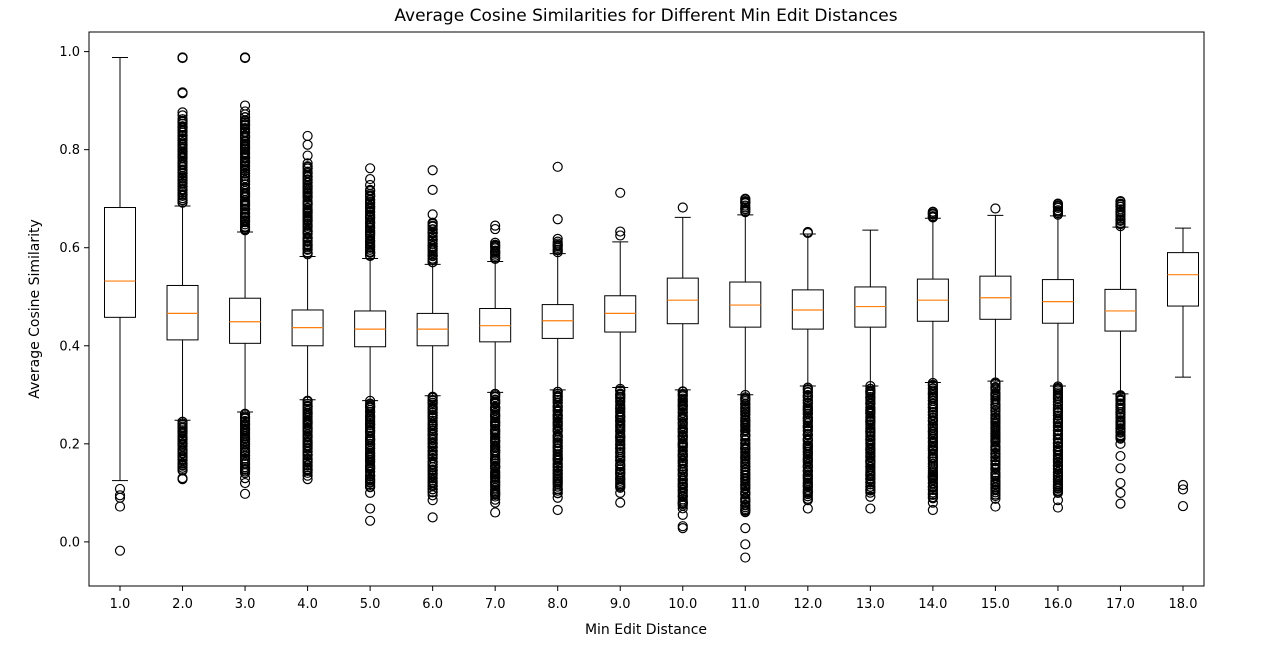 The width and height of the screenshot is (1270, 659). I want to click on y-tick-label: 0.0, so click(69, 542).